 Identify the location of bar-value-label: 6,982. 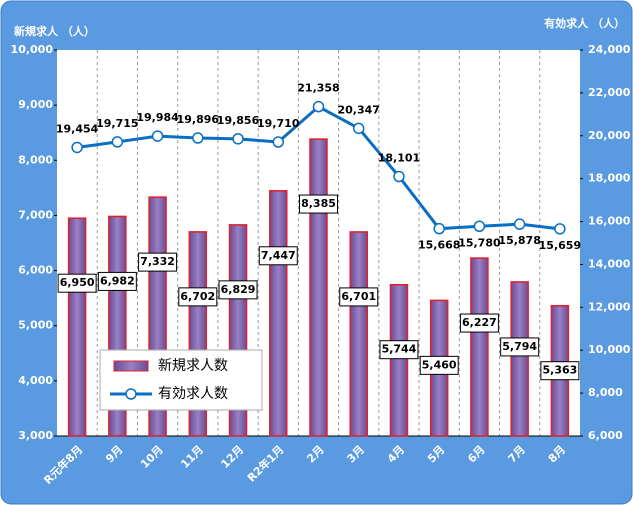
(117, 280).